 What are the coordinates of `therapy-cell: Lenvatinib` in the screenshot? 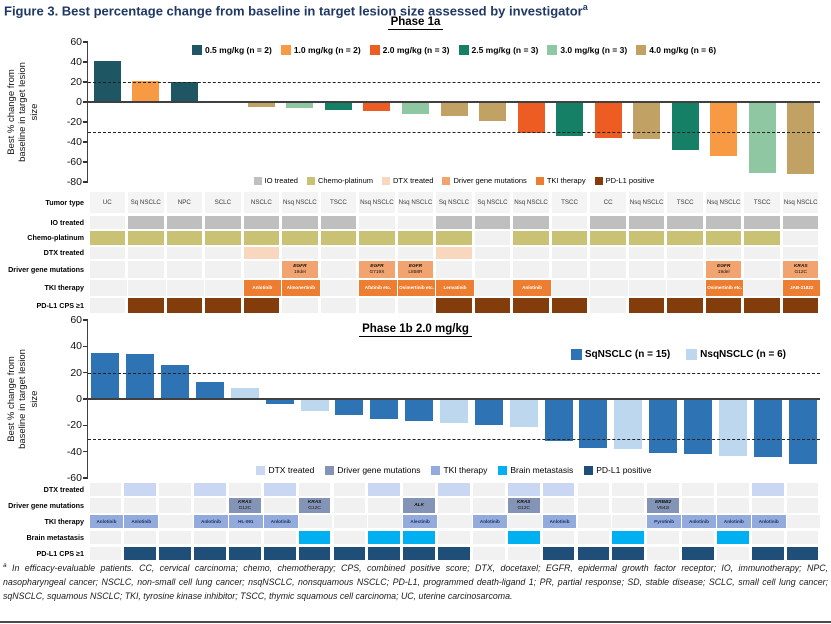 It's located at (455, 288).